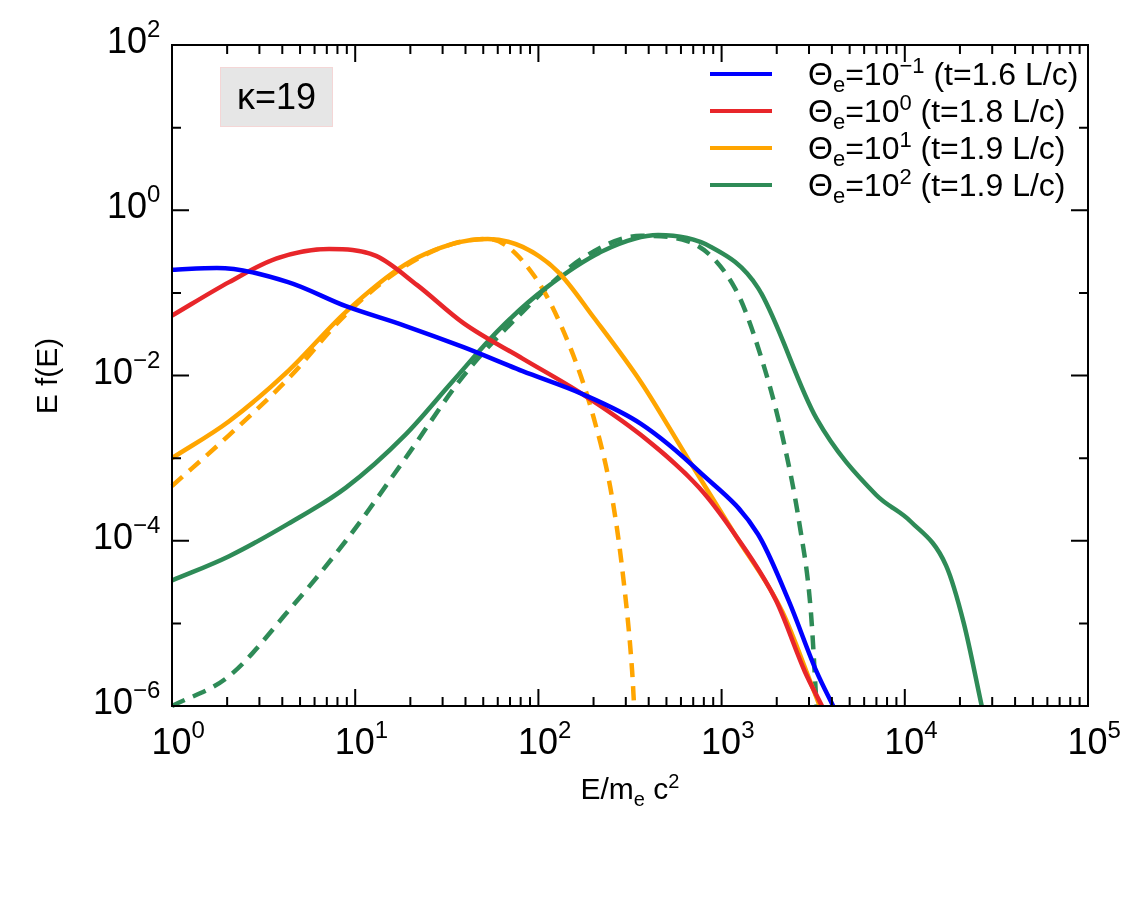  I want to click on x-tick-label: 10$^{1}$, so click(361, 739).